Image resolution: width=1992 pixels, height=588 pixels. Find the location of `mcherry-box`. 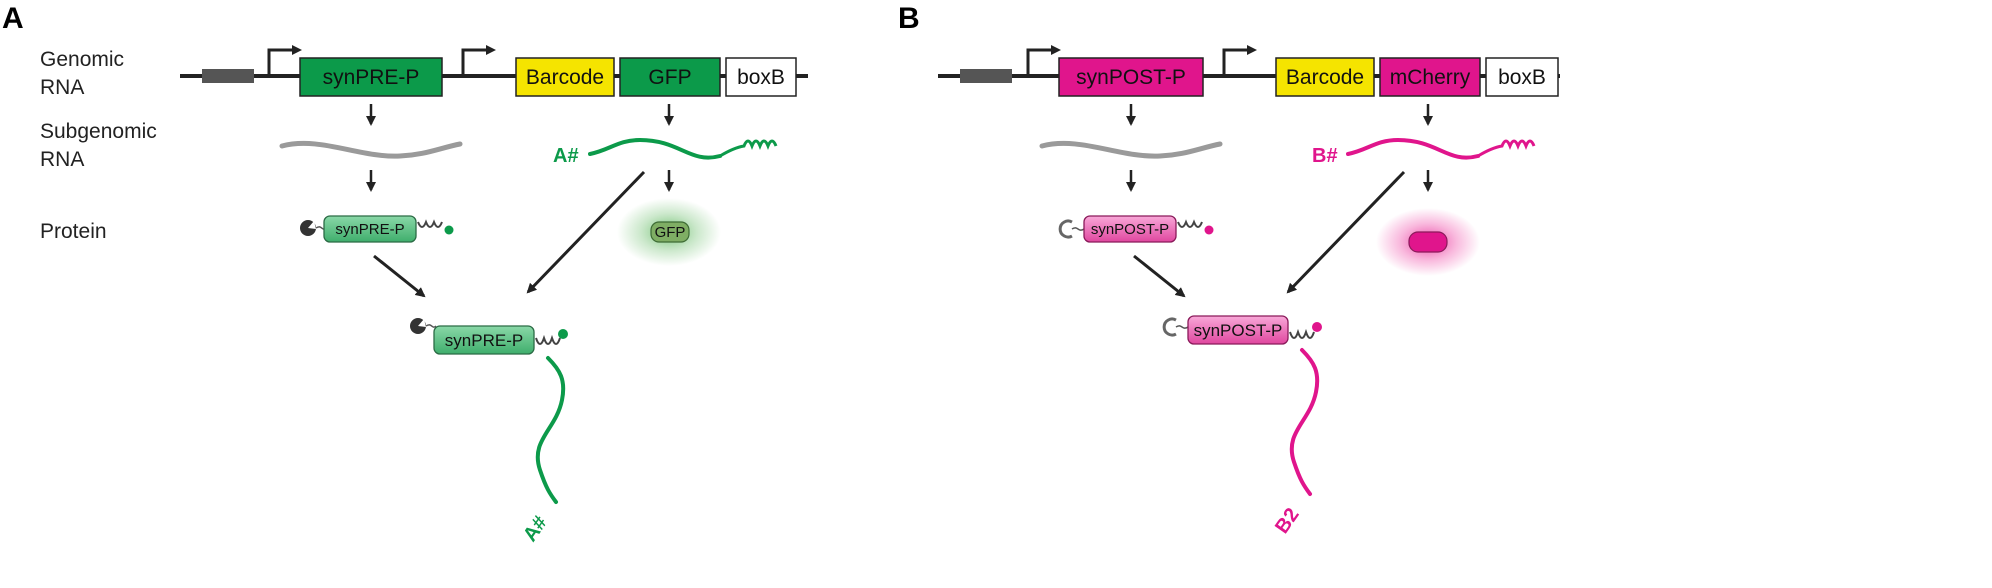

mcherry-box is located at coordinates (1430, 77).